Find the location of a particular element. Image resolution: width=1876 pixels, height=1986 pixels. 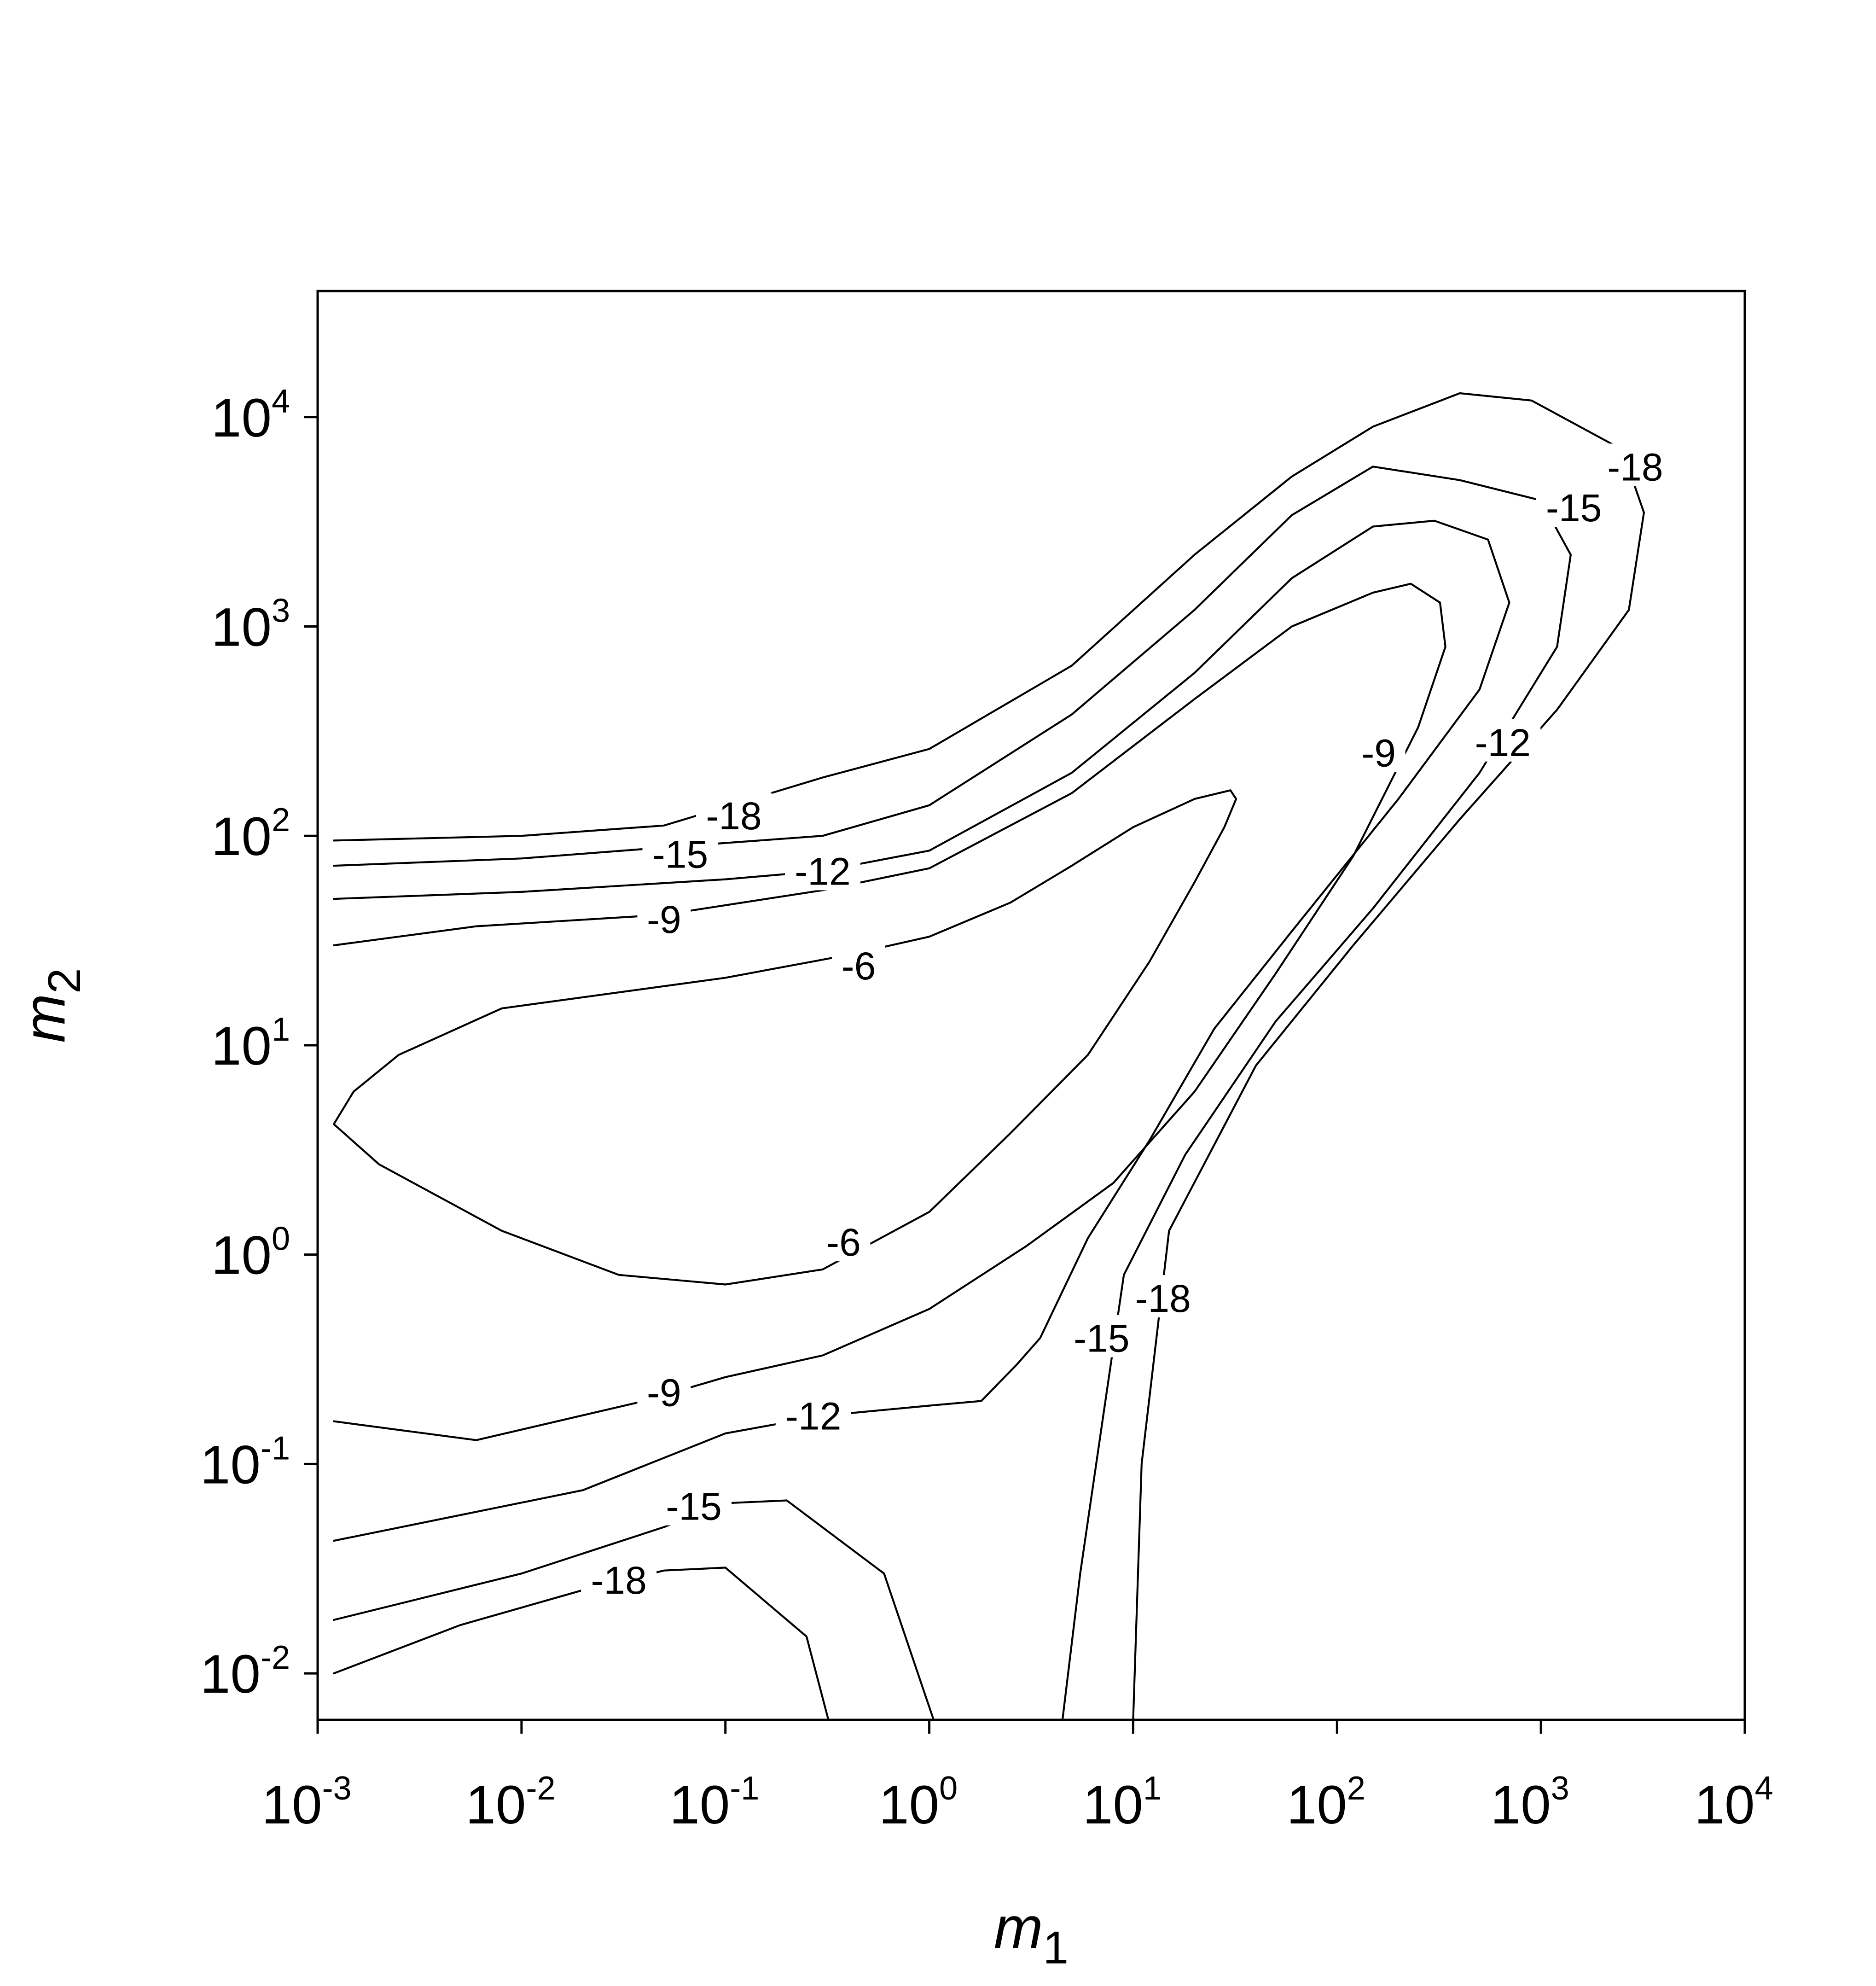

y-tick-exponent: 0 is located at coordinates (281, 1239).